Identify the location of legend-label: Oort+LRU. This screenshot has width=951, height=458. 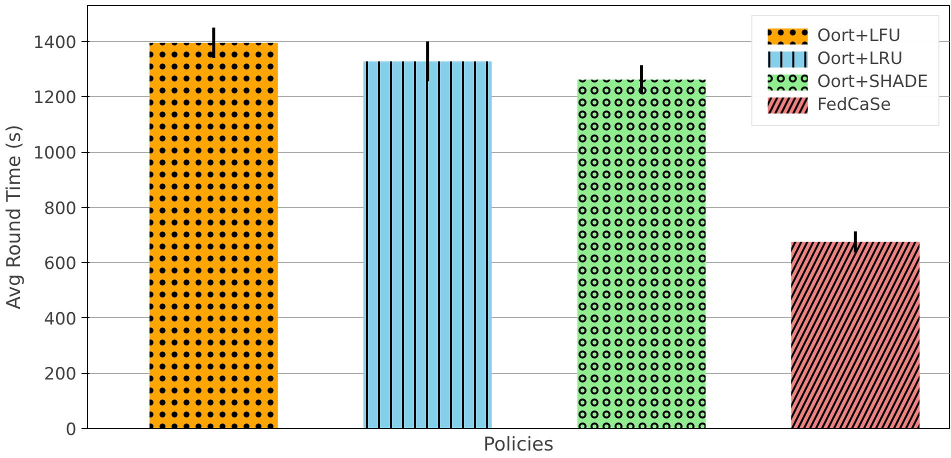
(860, 59).